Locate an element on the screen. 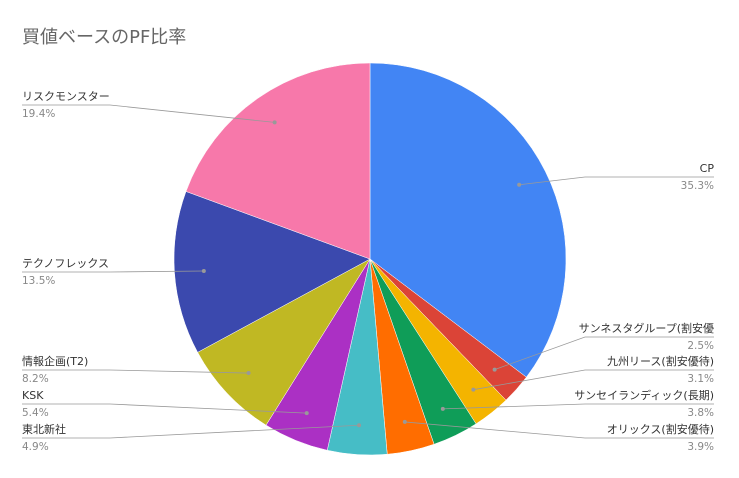 The height and width of the screenshot is (478, 739). slice-label: 九州リース(割安優待) is located at coordinates (660, 361).